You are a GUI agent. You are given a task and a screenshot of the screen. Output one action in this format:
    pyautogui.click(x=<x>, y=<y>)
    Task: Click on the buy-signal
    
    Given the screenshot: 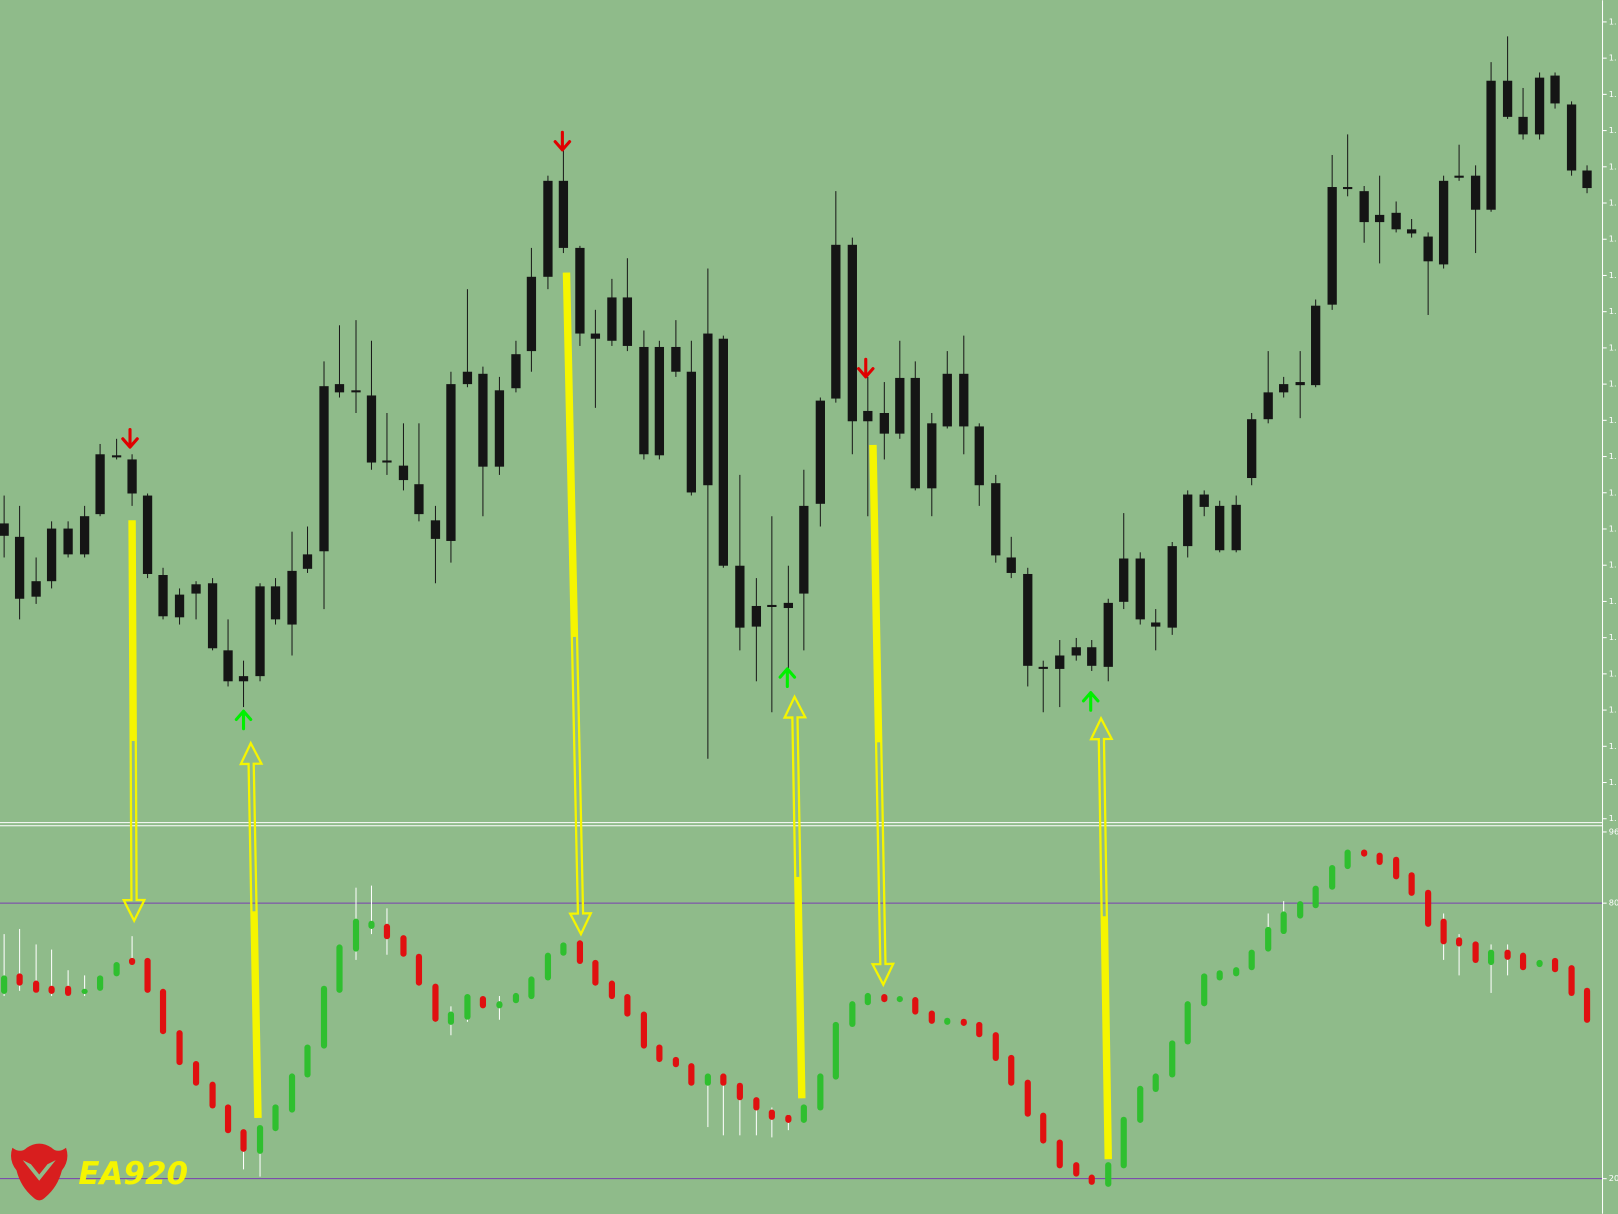 What is the action you would take?
    pyautogui.click(x=1090, y=701)
    